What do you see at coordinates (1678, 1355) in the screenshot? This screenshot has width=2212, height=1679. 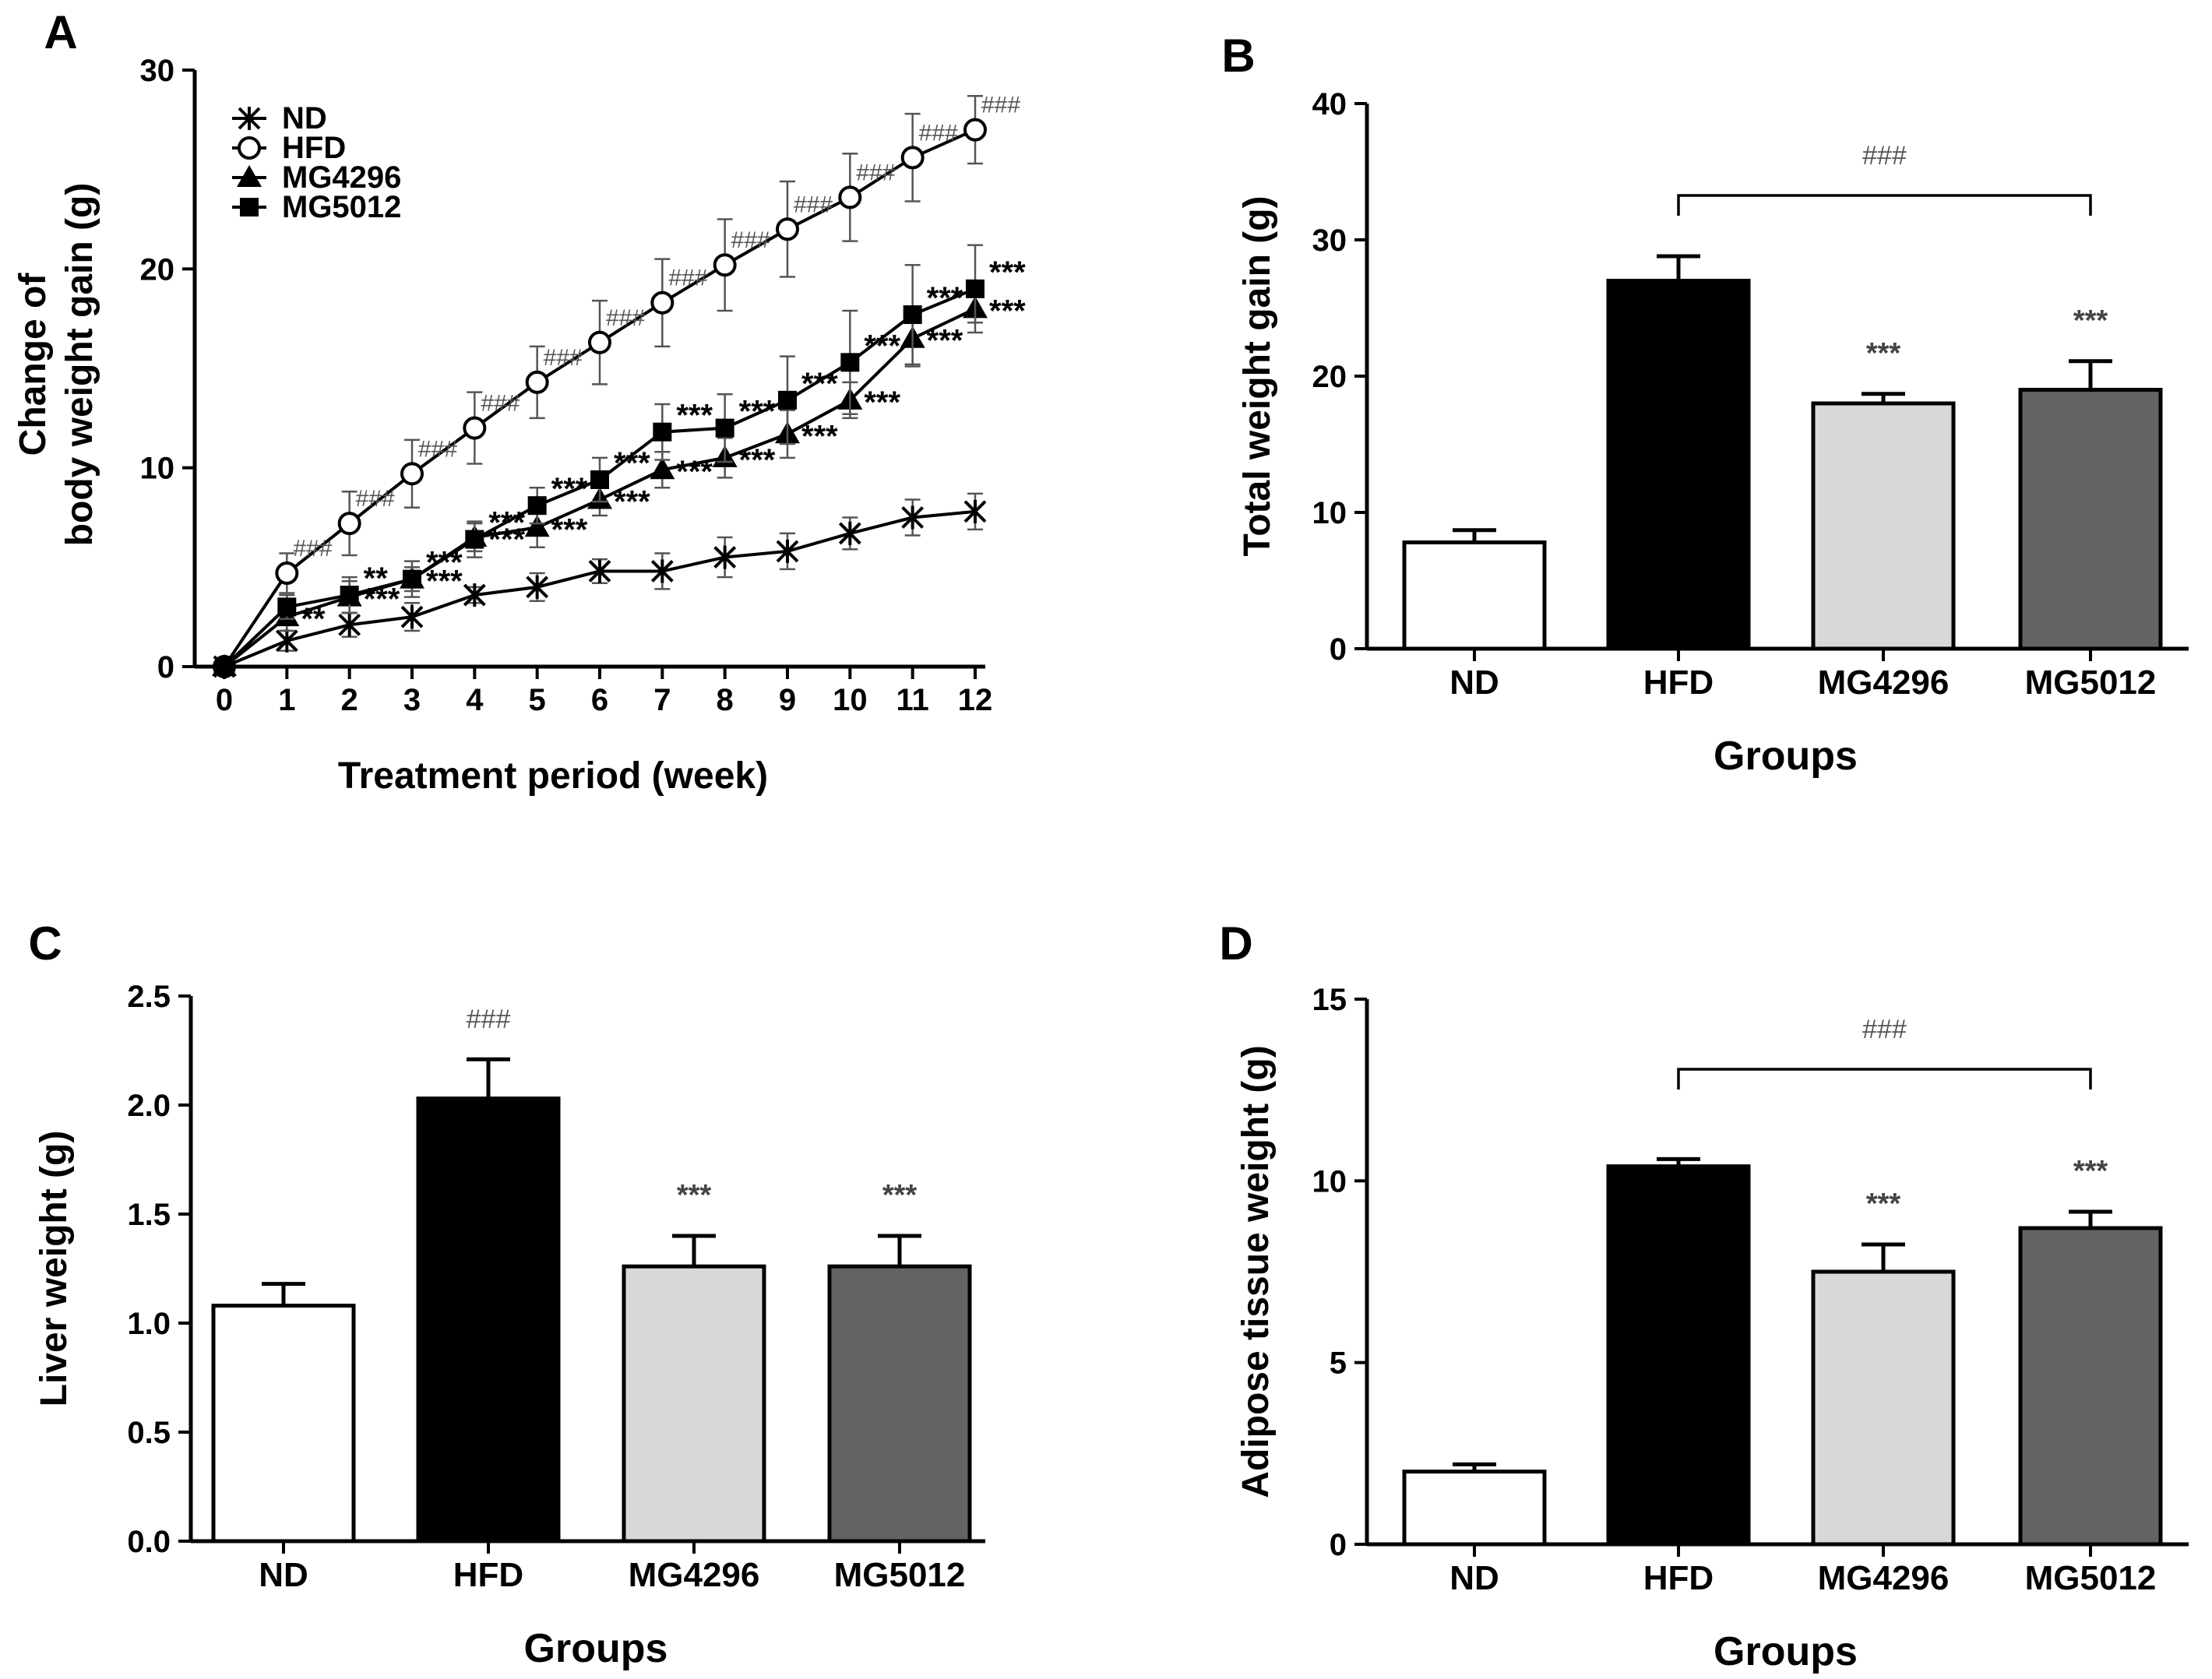 I see `bar-hfd` at bounding box center [1678, 1355].